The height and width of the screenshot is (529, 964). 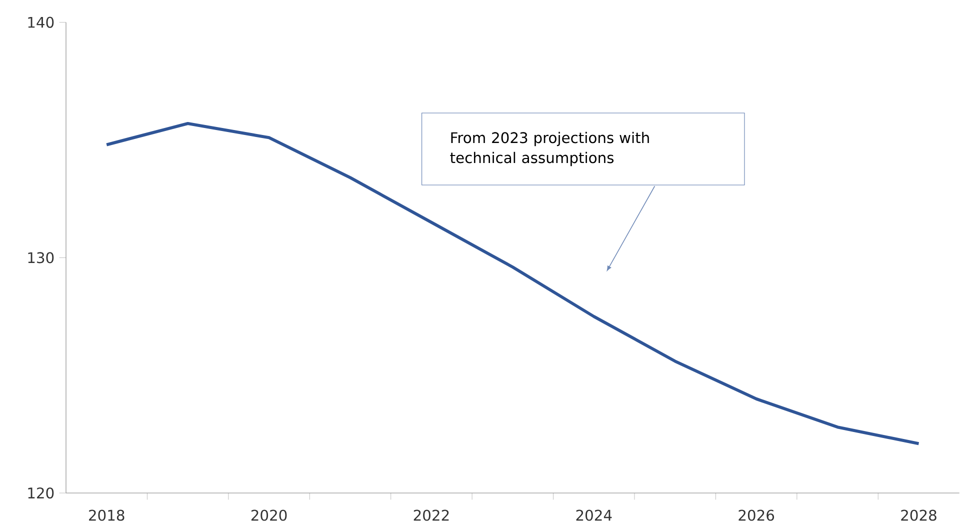 I want to click on annotation: From 2023 projections with technical assumptions, so click(x=549, y=149).